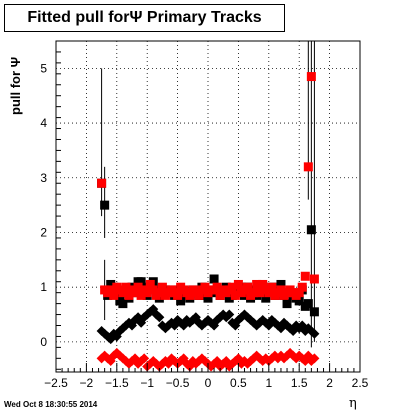 The width and height of the screenshot is (400, 414). Describe the element at coordinates (353, 403) in the screenshot. I see `x-axis-label: η` at that location.